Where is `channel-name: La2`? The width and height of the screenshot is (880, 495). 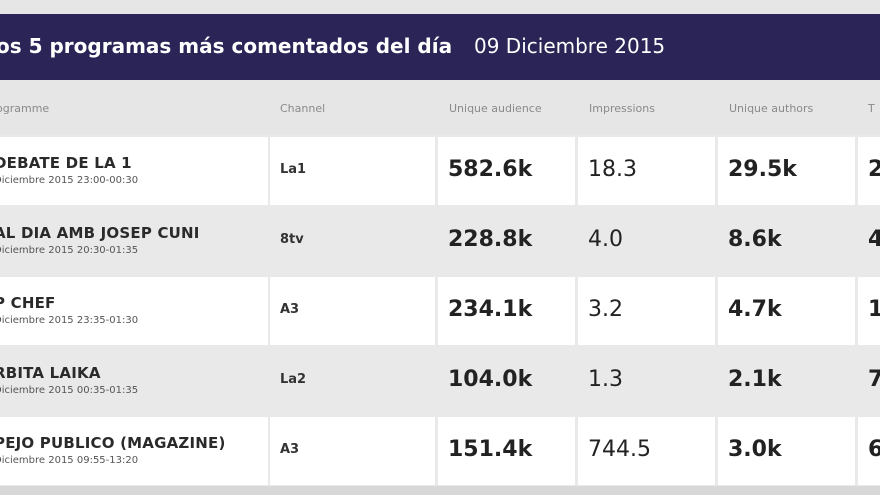
channel-name: La2 is located at coordinates (293, 379).